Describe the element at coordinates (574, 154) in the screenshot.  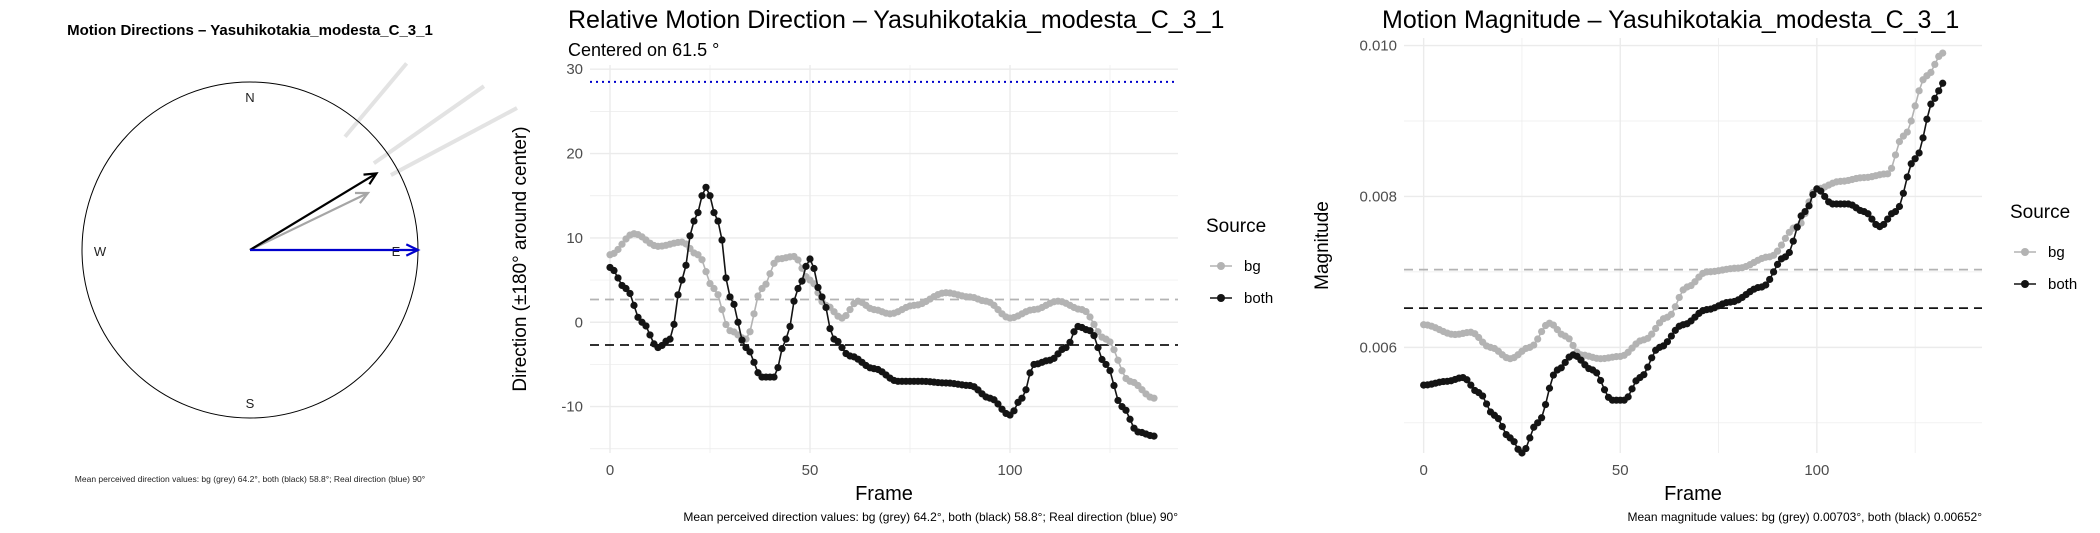
I see `y-tick-label: 20` at that location.